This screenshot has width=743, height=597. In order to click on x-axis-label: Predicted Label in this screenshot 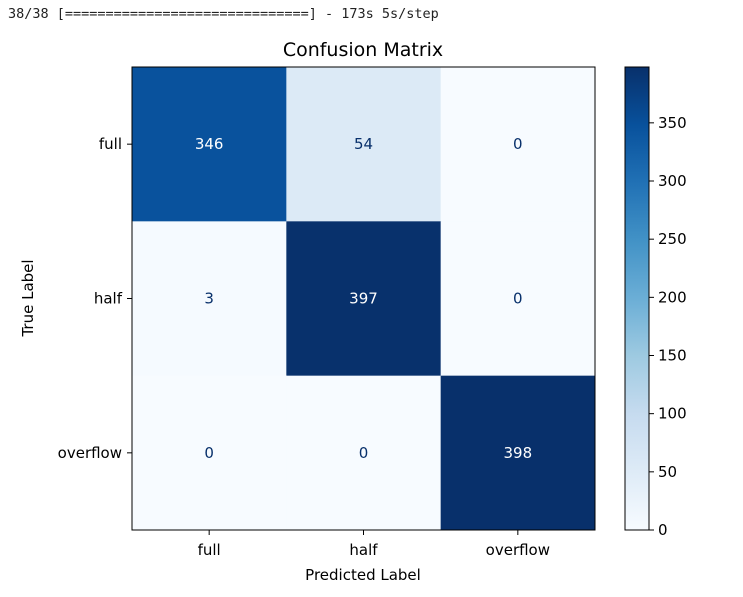, I will do `click(363, 575)`.